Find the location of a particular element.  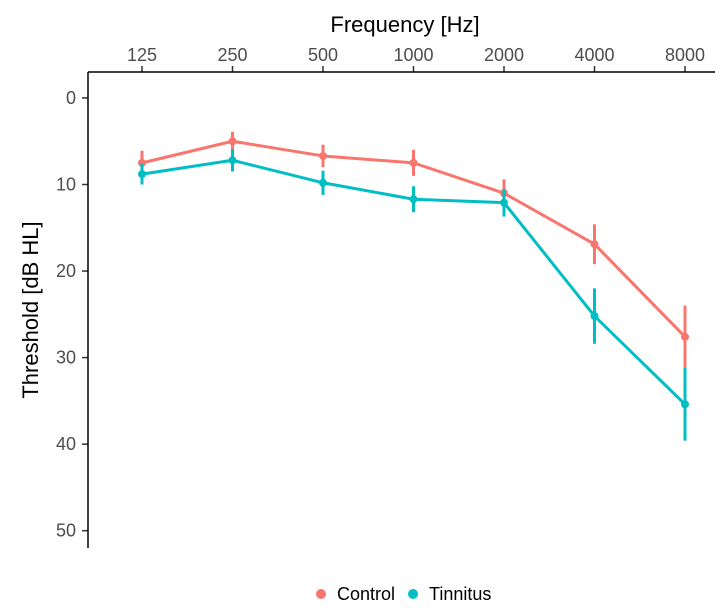

y-axis-ticks: 0 10 20 30 40 50 is located at coordinates (72, 314).